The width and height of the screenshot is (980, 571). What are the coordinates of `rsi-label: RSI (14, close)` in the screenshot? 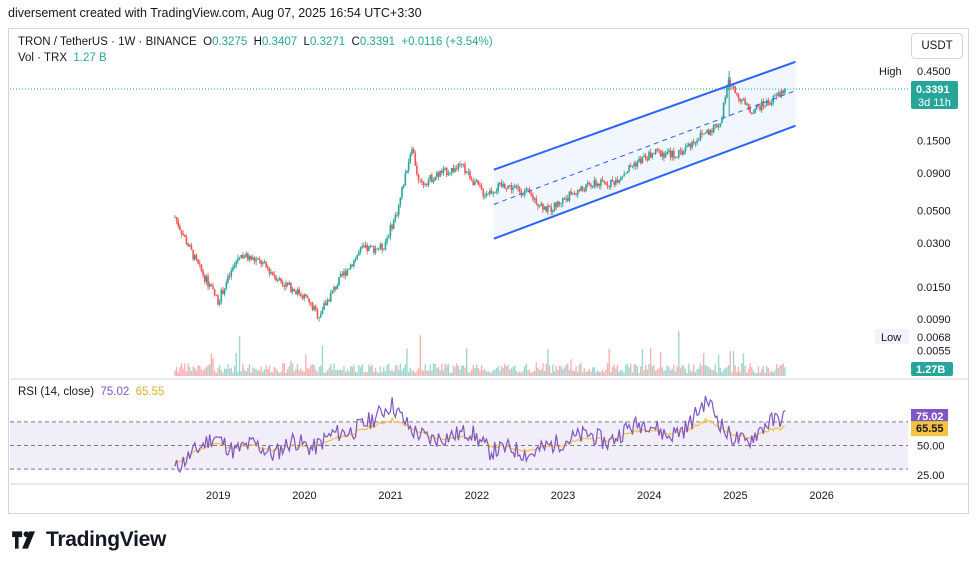 It's located at (56, 392).